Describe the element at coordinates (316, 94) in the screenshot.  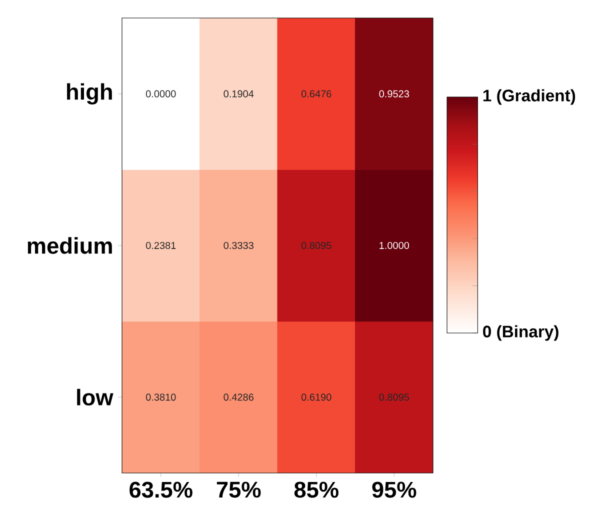
I see `data-label: 0.6476` at that location.